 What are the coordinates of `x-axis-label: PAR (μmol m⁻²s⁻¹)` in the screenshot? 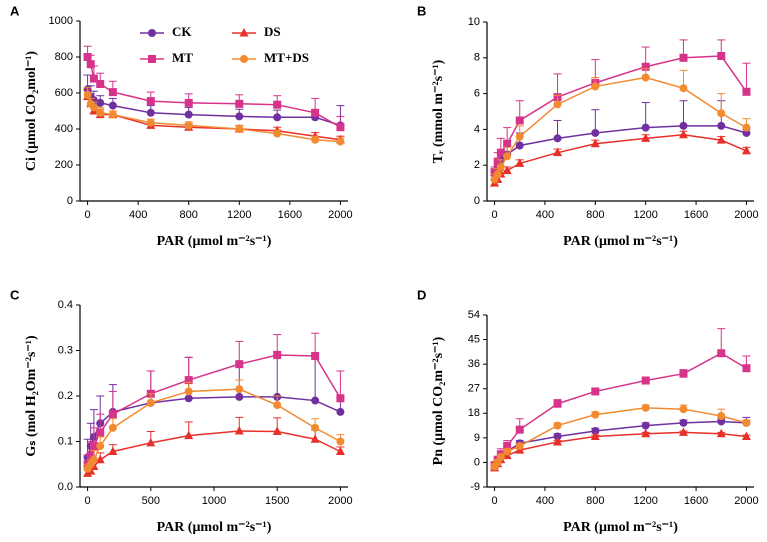 It's located at (620, 527).